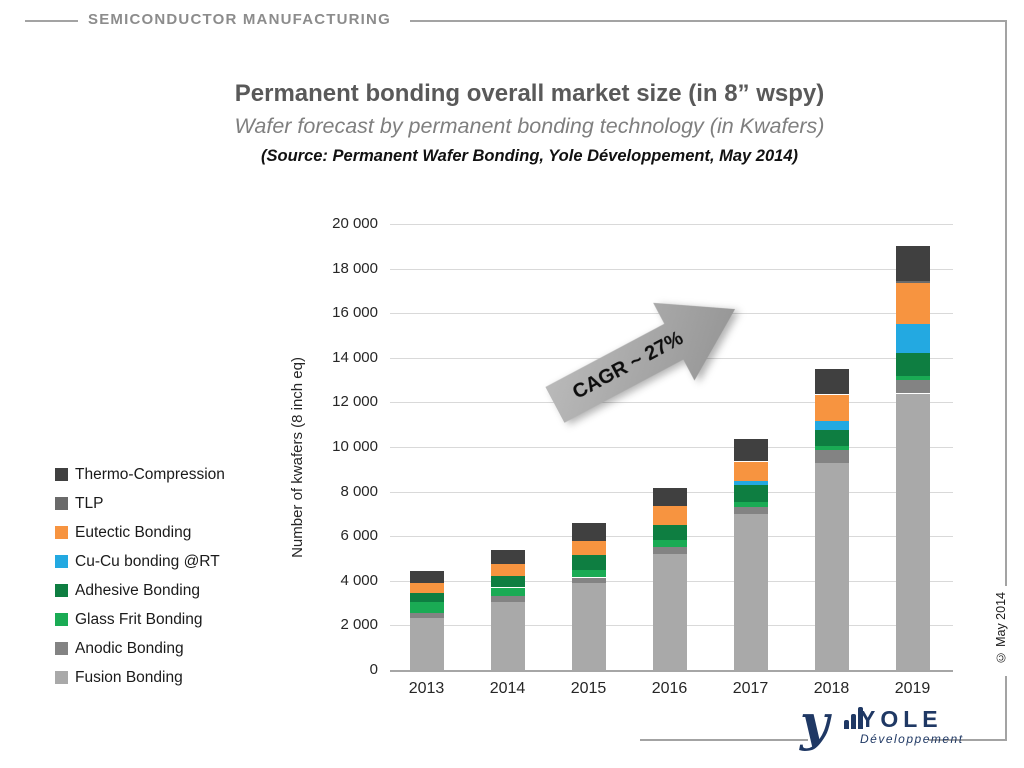 The width and height of the screenshot is (1024, 768). Describe the element at coordinates (901, 719) in the screenshot. I see `logo-name: YOLE` at that location.